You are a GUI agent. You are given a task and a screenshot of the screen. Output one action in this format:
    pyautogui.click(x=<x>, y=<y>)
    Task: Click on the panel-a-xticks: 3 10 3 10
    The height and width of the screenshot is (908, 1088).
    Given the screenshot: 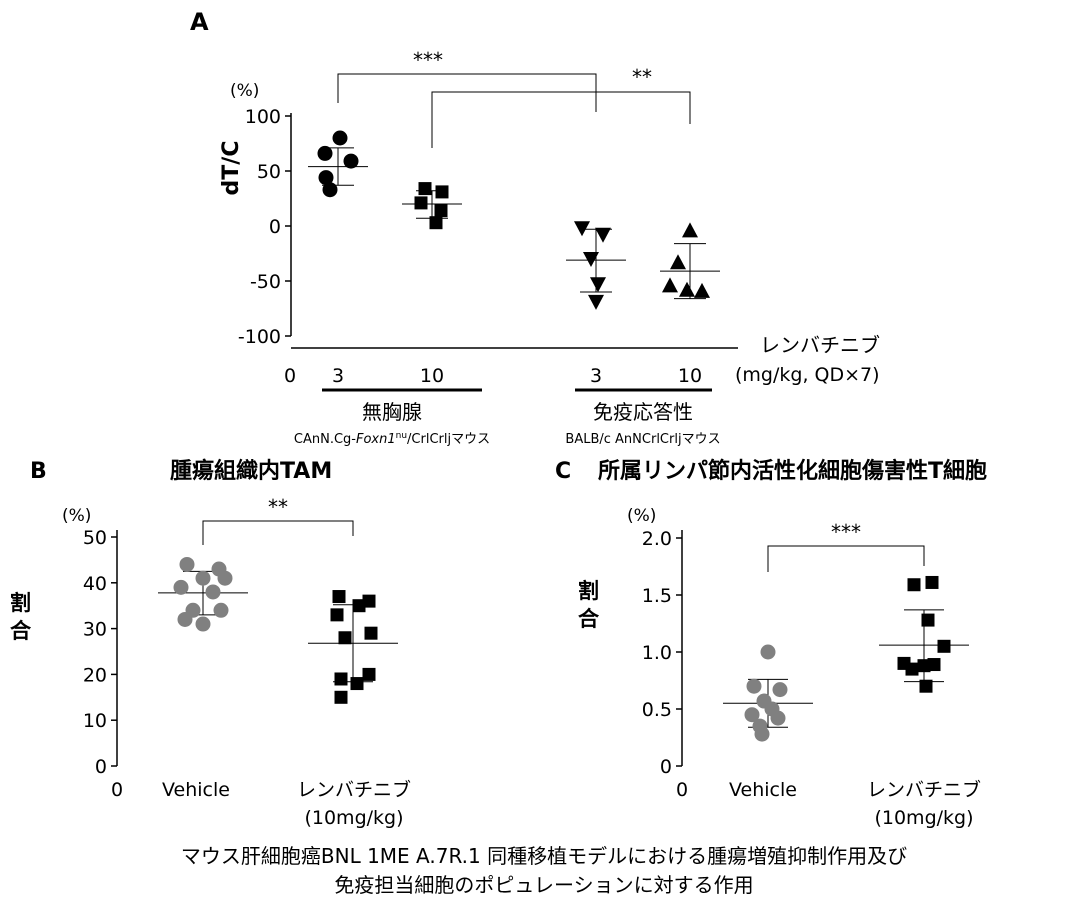 What is the action you would take?
    pyautogui.click(x=517, y=376)
    